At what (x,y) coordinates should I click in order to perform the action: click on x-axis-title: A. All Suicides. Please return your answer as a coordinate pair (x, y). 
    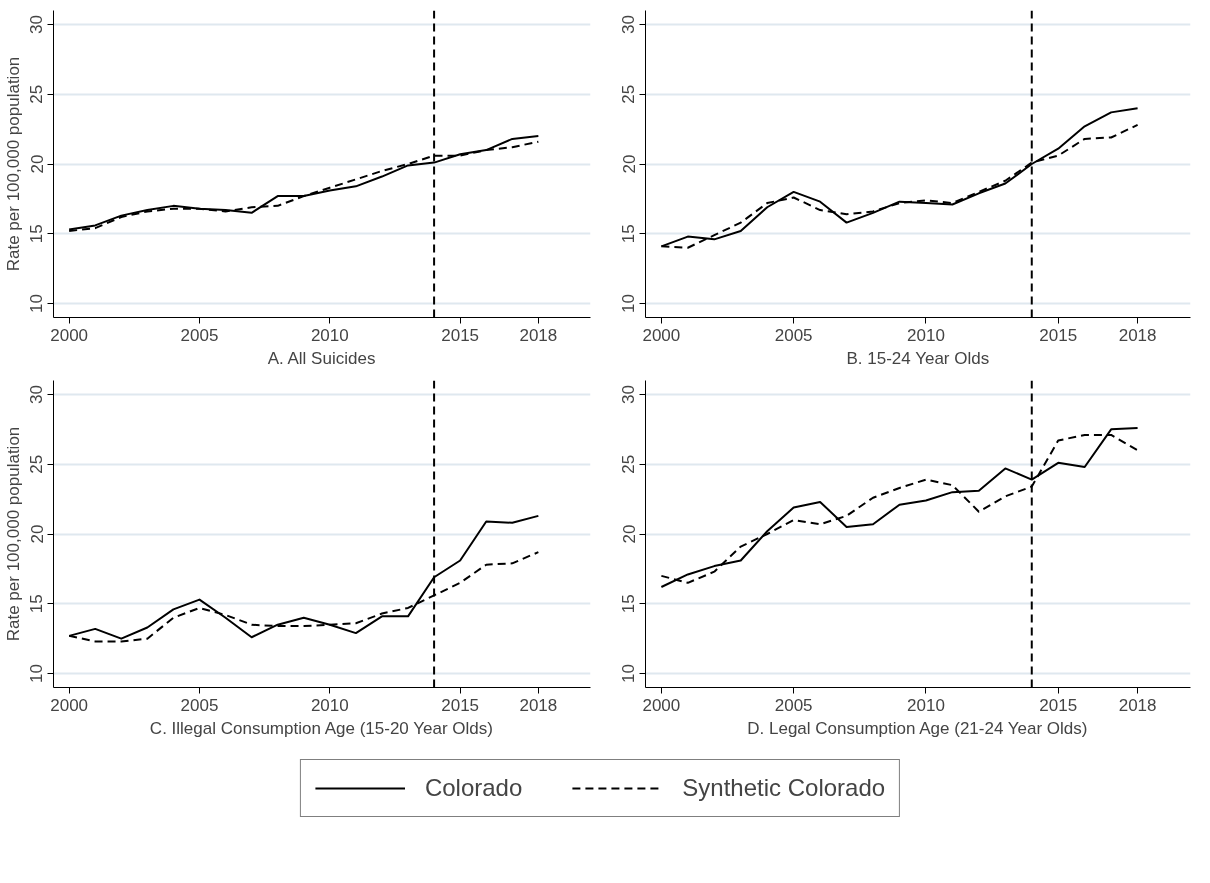
    Looking at the image, I should click on (321, 358).